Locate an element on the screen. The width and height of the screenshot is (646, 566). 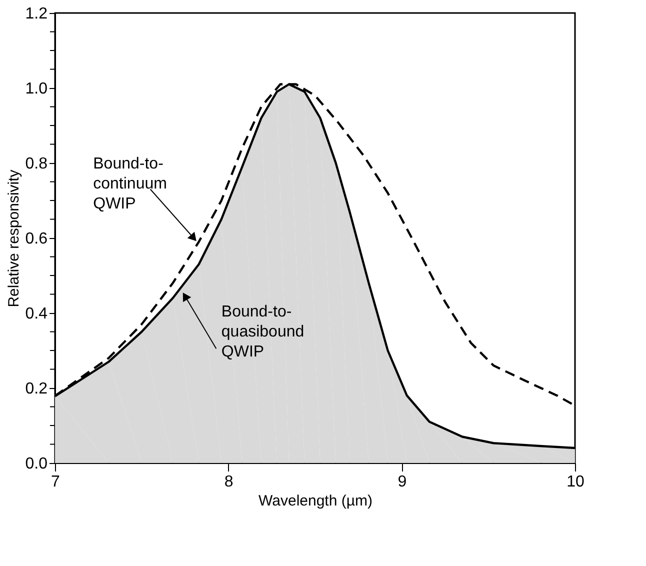
x-tick-label: 10 is located at coordinates (575, 482).